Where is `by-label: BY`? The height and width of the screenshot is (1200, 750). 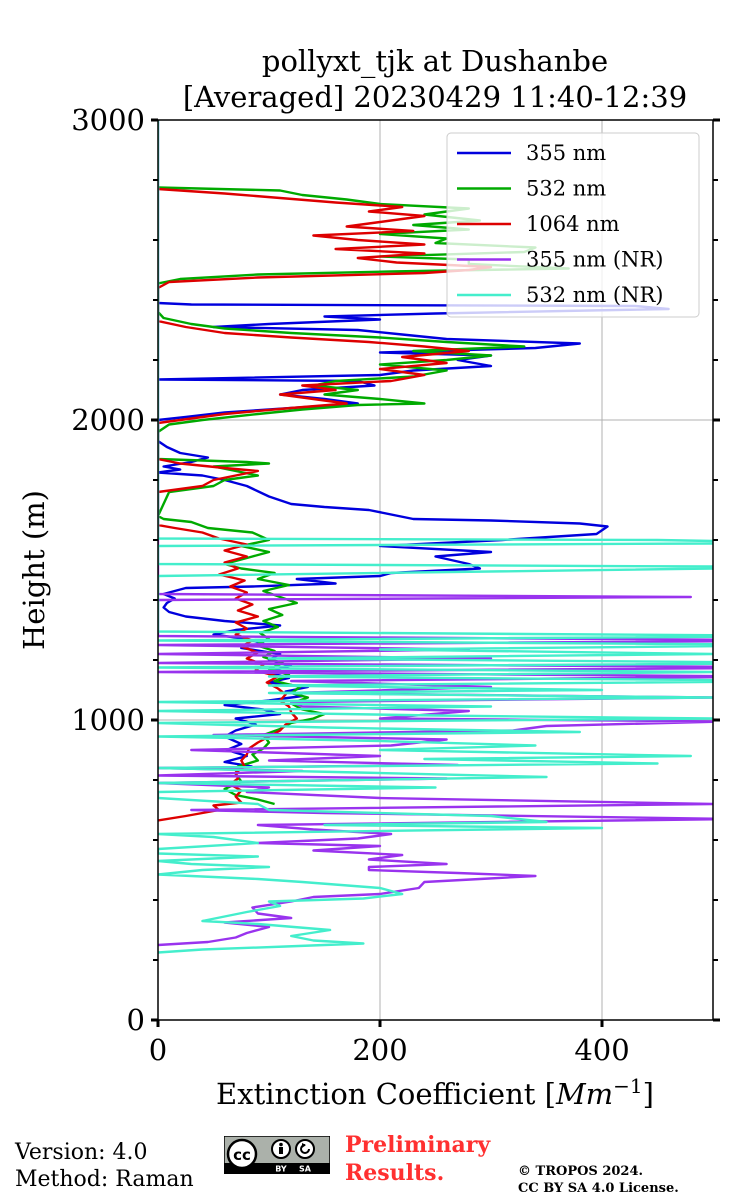 by-label: BY is located at coordinates (281, 1169).